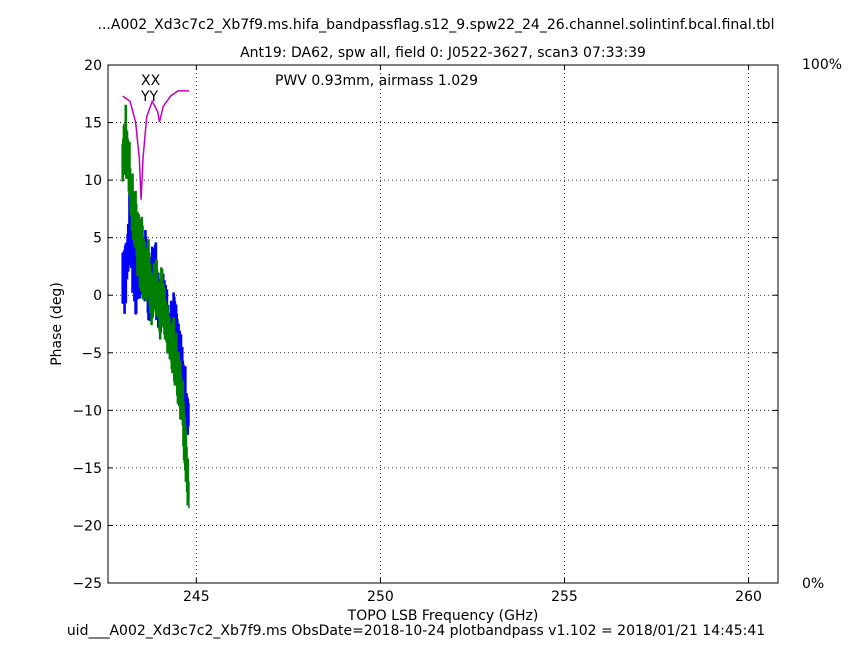 This screenshot has height=648, width=864. I want to click on y-tick-label: 5, so click(97, 239).